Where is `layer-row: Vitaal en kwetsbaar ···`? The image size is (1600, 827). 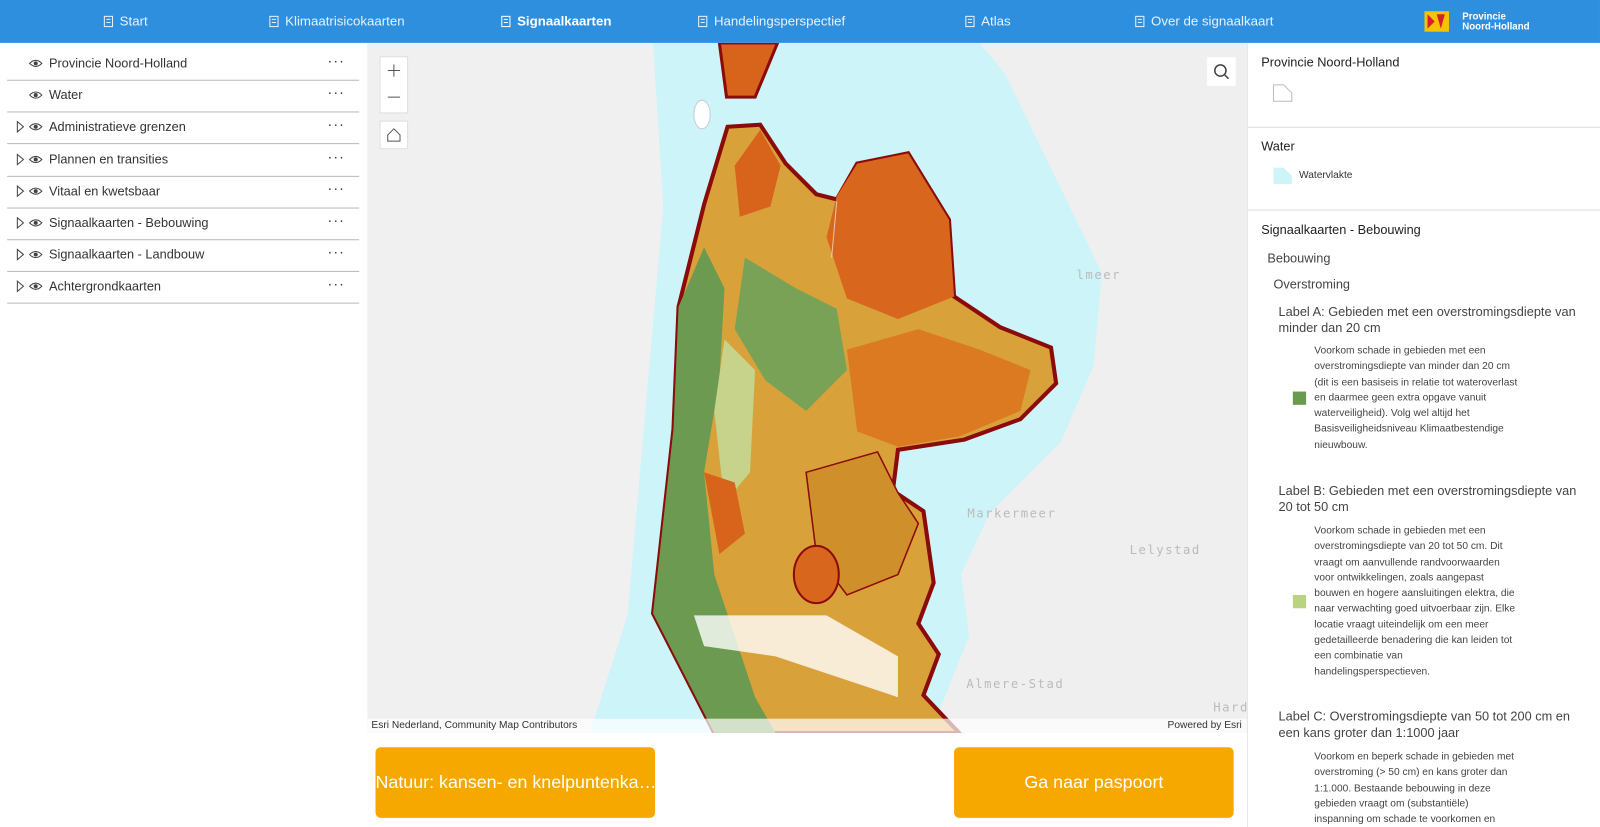
layer-row: Vitaal en kwetsbaar ··· is located at coordinates (183, 192).